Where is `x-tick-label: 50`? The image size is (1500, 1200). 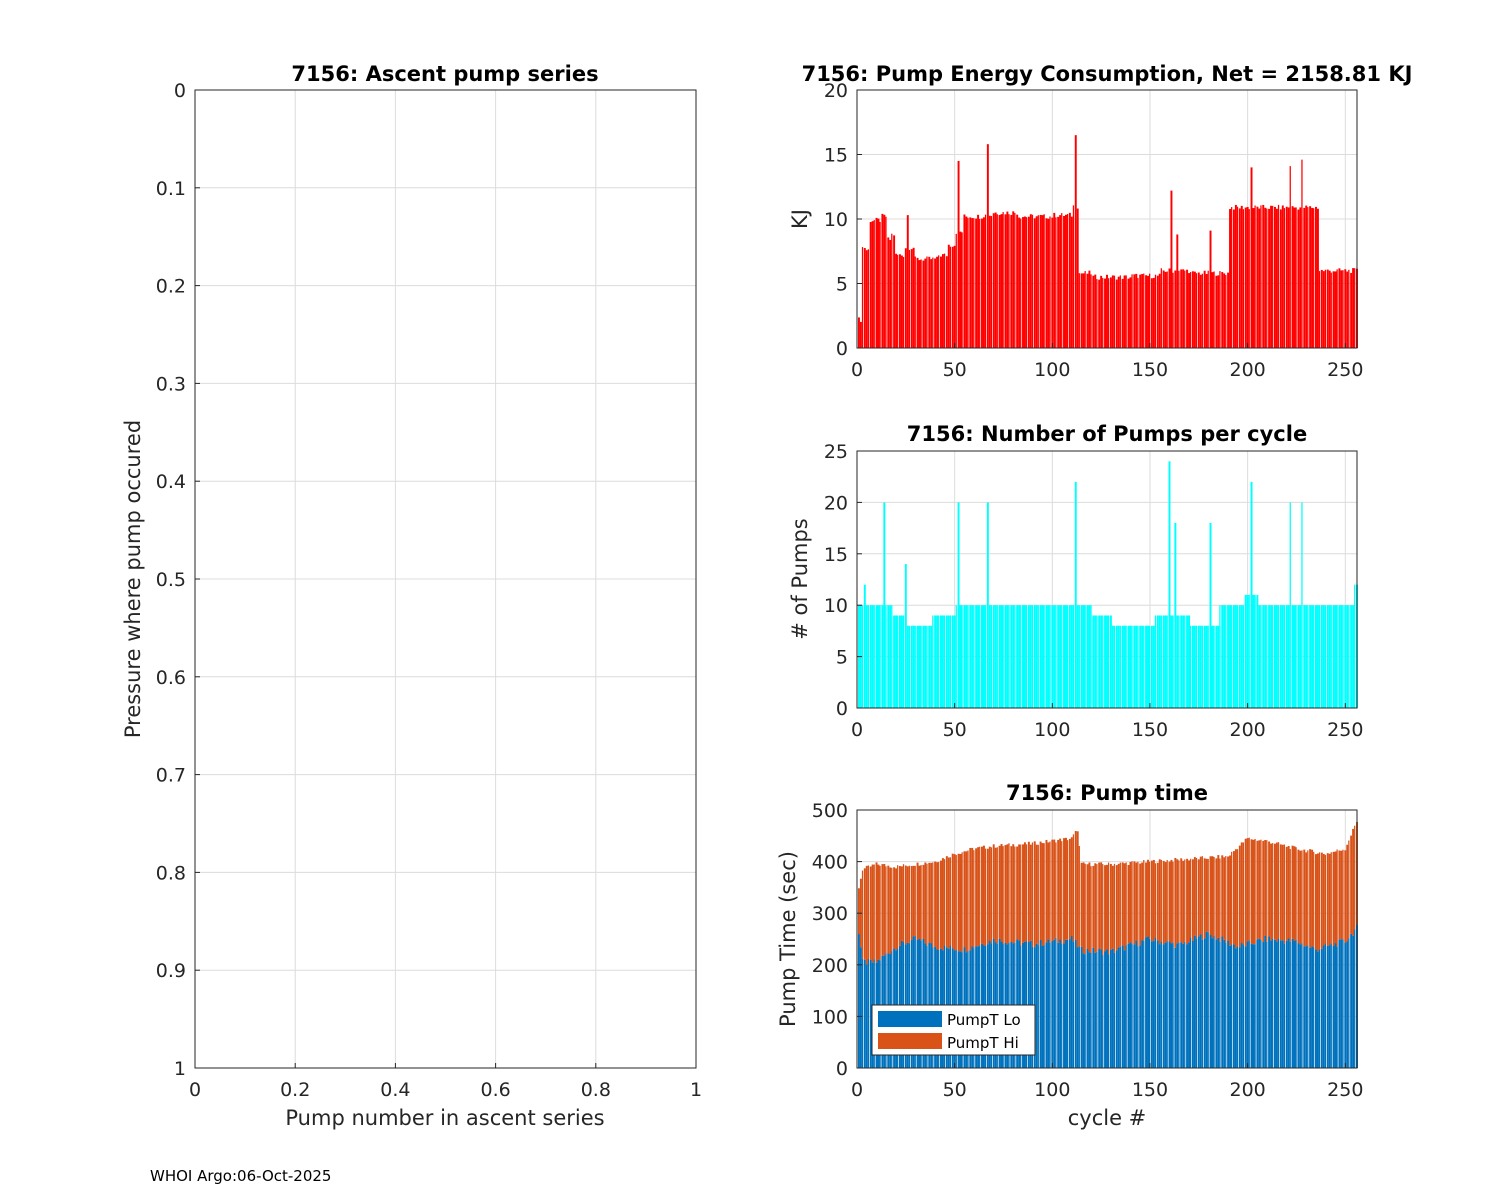
x-tick-label: 50 is located at coordinates (955, 730).